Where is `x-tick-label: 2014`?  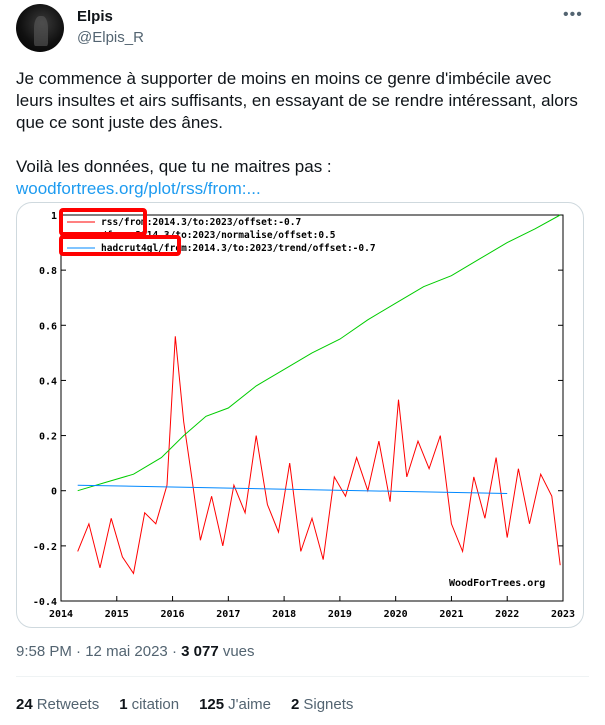 x-tick-label: 2014 is located at coordinates (61, 614).